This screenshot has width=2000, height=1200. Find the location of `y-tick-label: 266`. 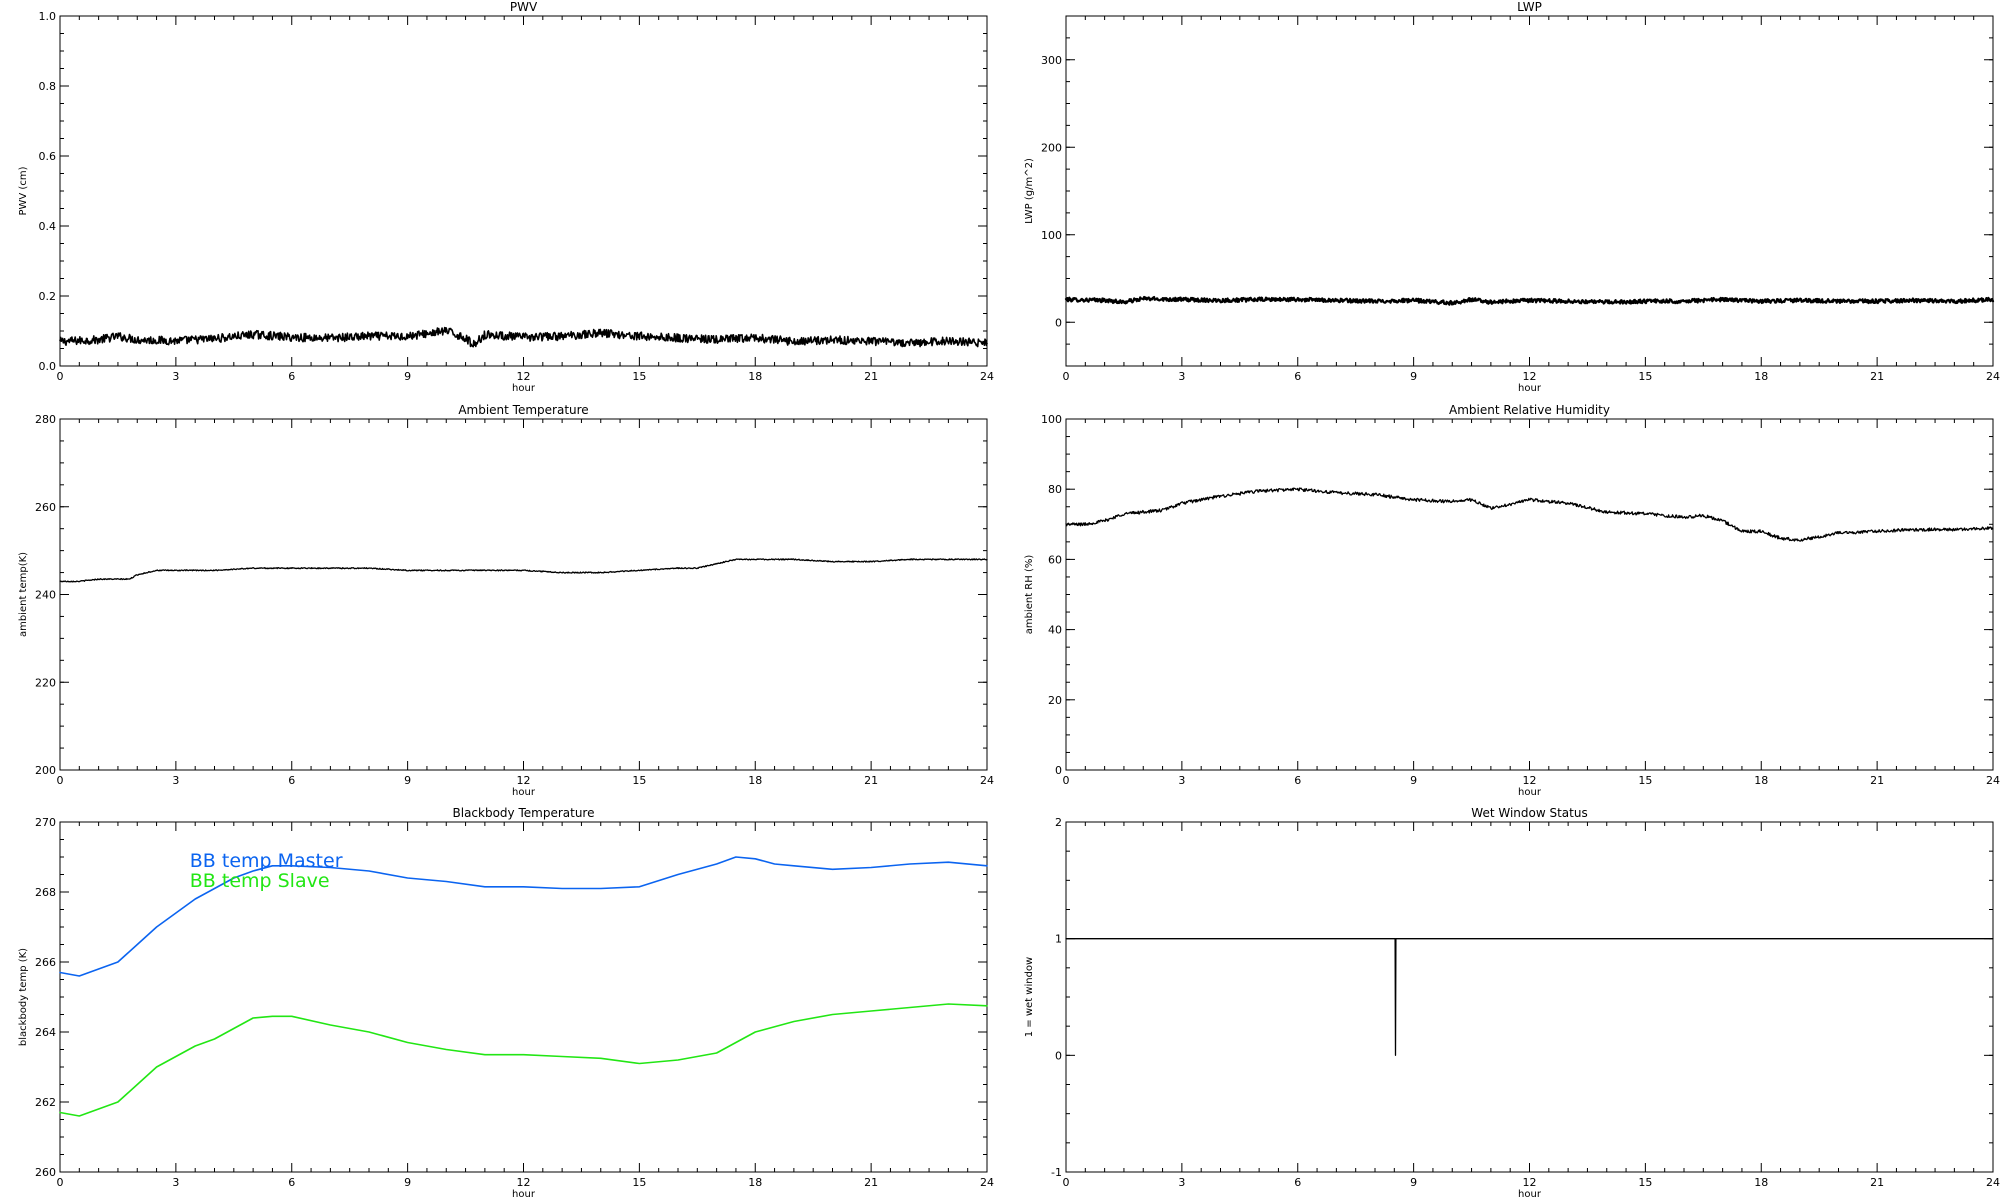

y-tick-label: 266 is located at coordinates (45, 962).